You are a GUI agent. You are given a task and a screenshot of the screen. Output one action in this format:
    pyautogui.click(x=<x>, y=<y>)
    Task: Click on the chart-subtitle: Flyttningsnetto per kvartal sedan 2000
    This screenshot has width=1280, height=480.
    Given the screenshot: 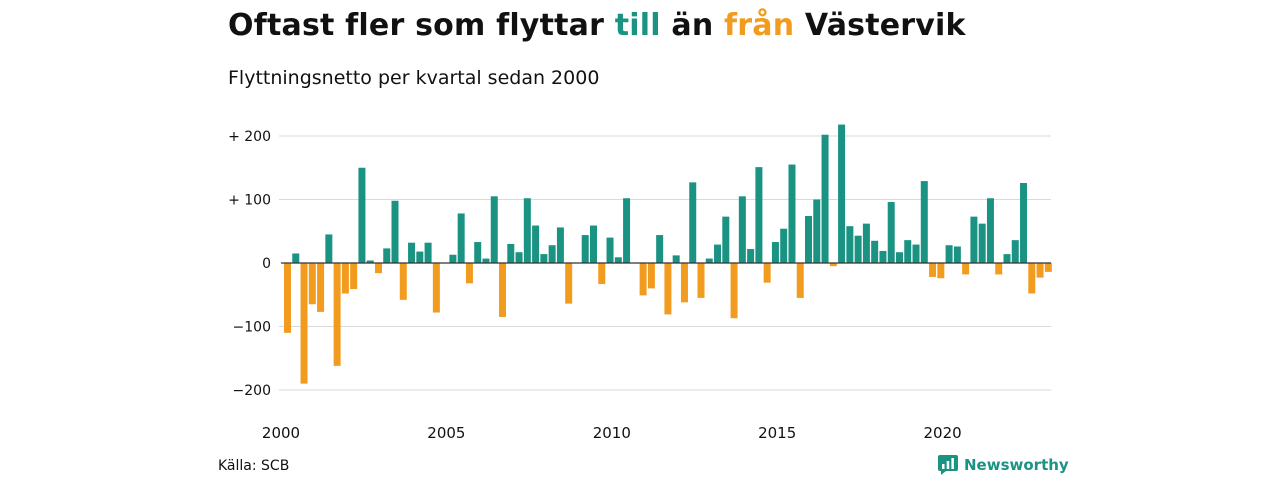 What is the action you would take?
    pyautogui.click(x=414, y=78)
    